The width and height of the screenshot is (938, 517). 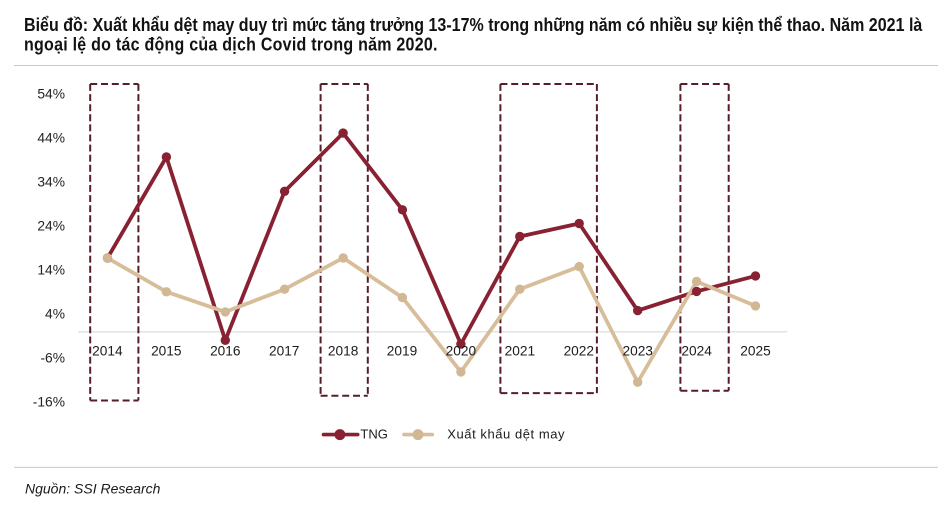 I want to click on svg-text: 2016, so click(x=225, y=351).